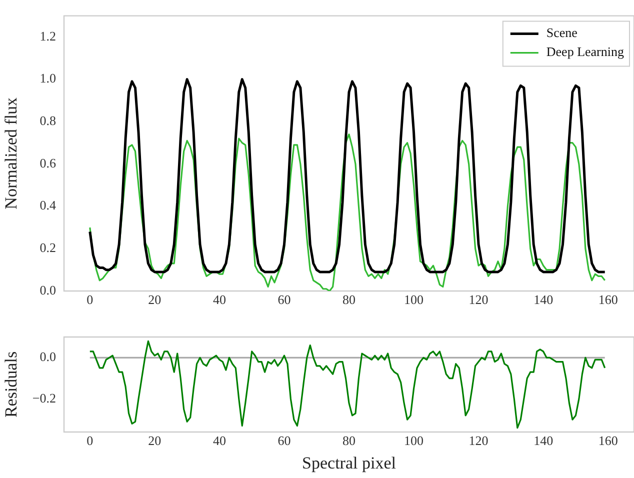 This screenshot has width=634, height=478. Describe the element at coordinates (48, 162) in the screenshot. I see `y-tick-label: 0.6` at that location.